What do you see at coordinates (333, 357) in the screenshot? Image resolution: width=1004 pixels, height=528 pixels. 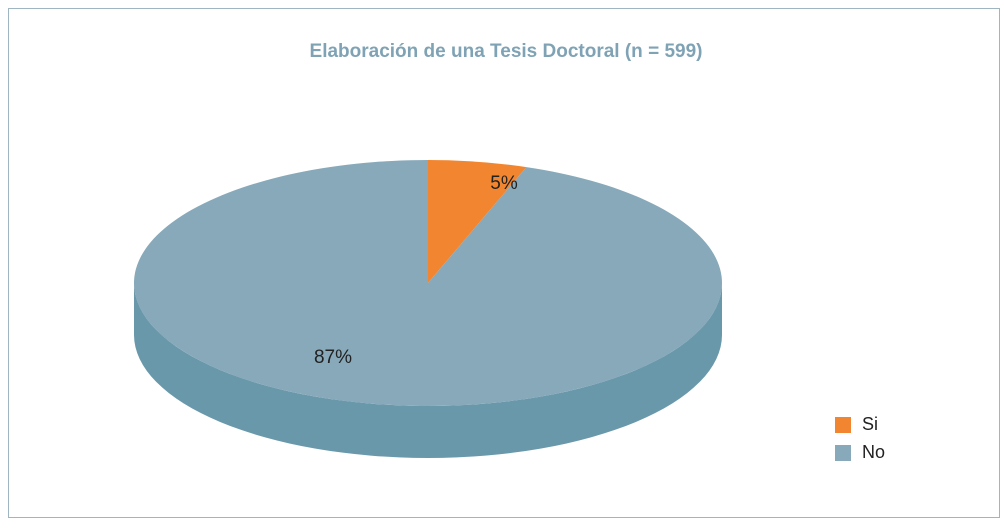 I see `data-label: 87%` at bounding box center [333, 357].